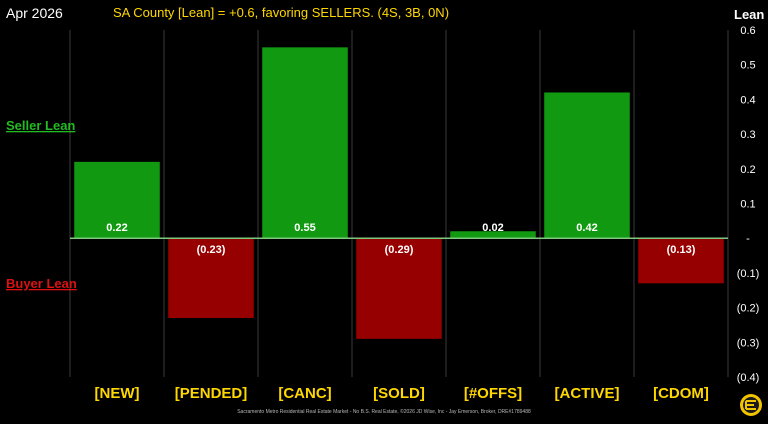 Image resolution: width=768 pixels, height=424 pixels. What do you see at coordinates (587, 393) in the screenshot?
I see `x-tick-label: [ACTIVE]` at bounding box center [587, 393].